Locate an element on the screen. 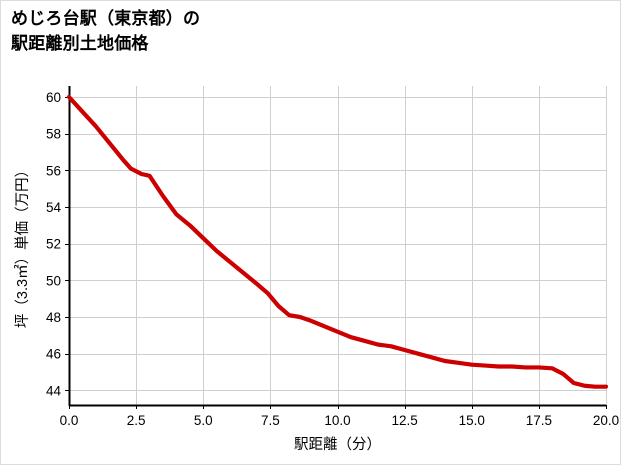 Image resolution: width=621 pixels, height=465 pixels. y-tick-label: 44 is located at coordinates (54, 390).